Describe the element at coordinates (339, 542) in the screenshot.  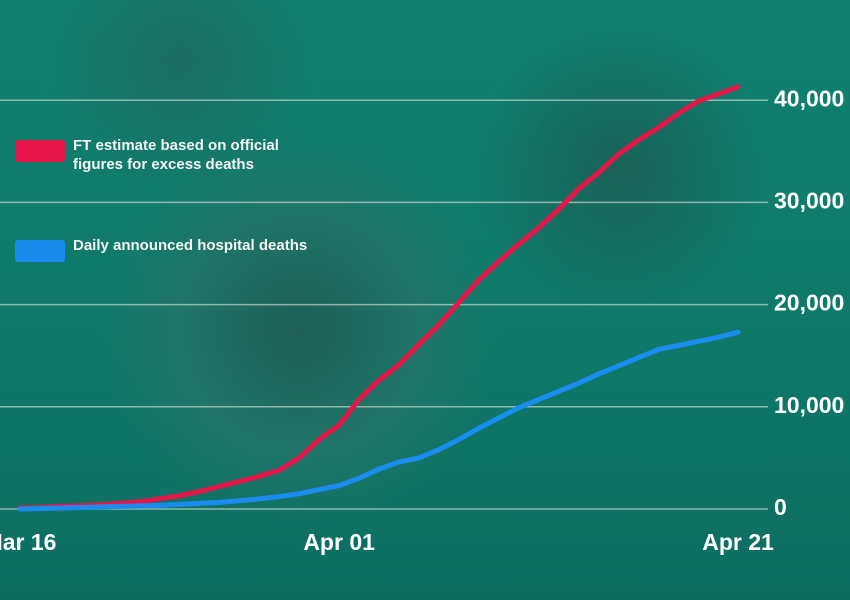
I see `x-tick-label: Apr 01` at that location.